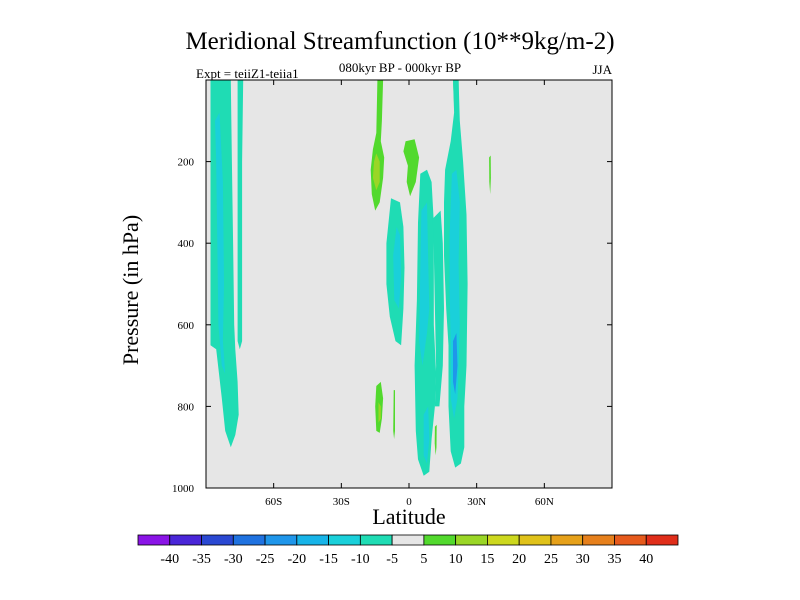  Describe the element at coordinates (220, 243) in the screenshot. I see `region-sh-polar-band-core` at that location.